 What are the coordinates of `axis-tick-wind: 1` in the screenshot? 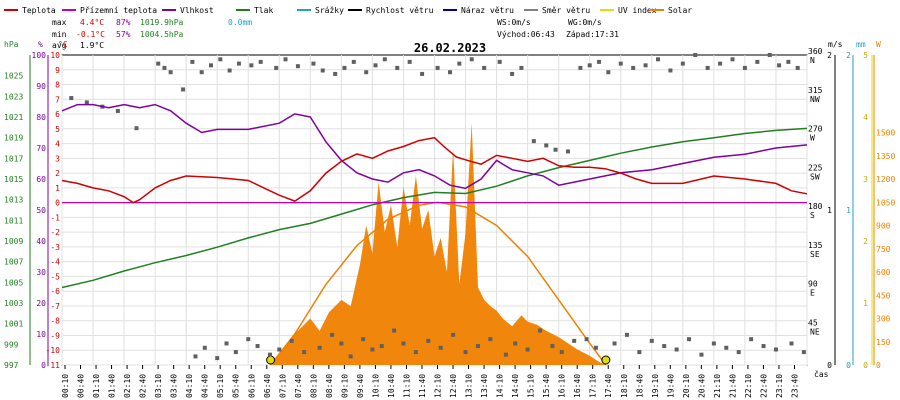 It's located at (829, 210).